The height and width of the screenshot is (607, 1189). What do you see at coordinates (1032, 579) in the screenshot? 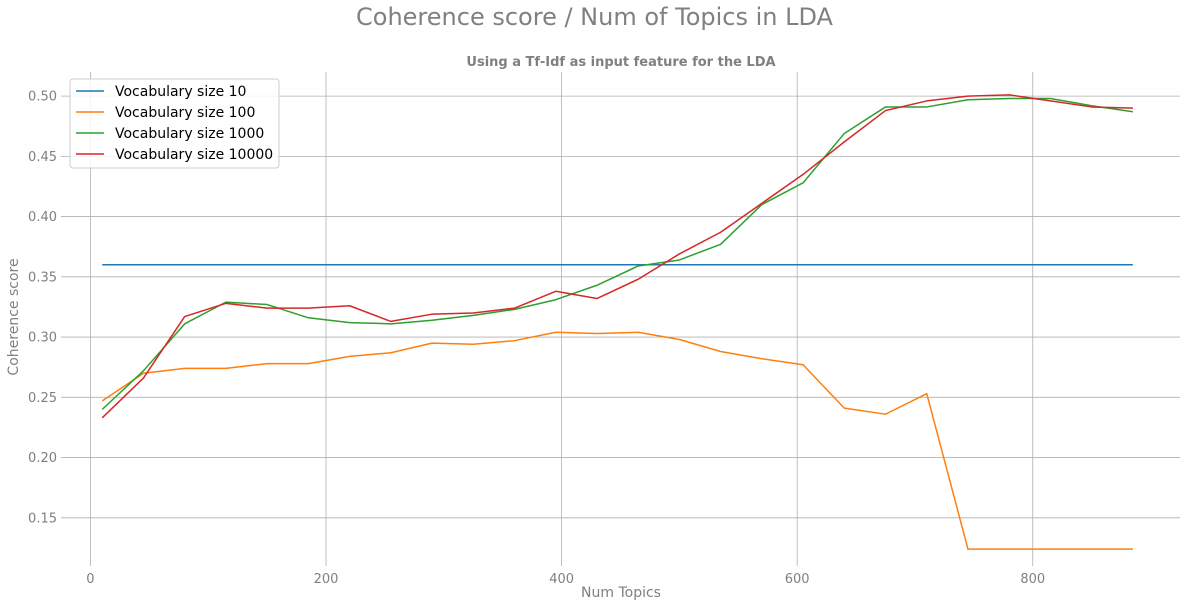
I see `x-tick-label: 800` at bounding box center [1032, 579].